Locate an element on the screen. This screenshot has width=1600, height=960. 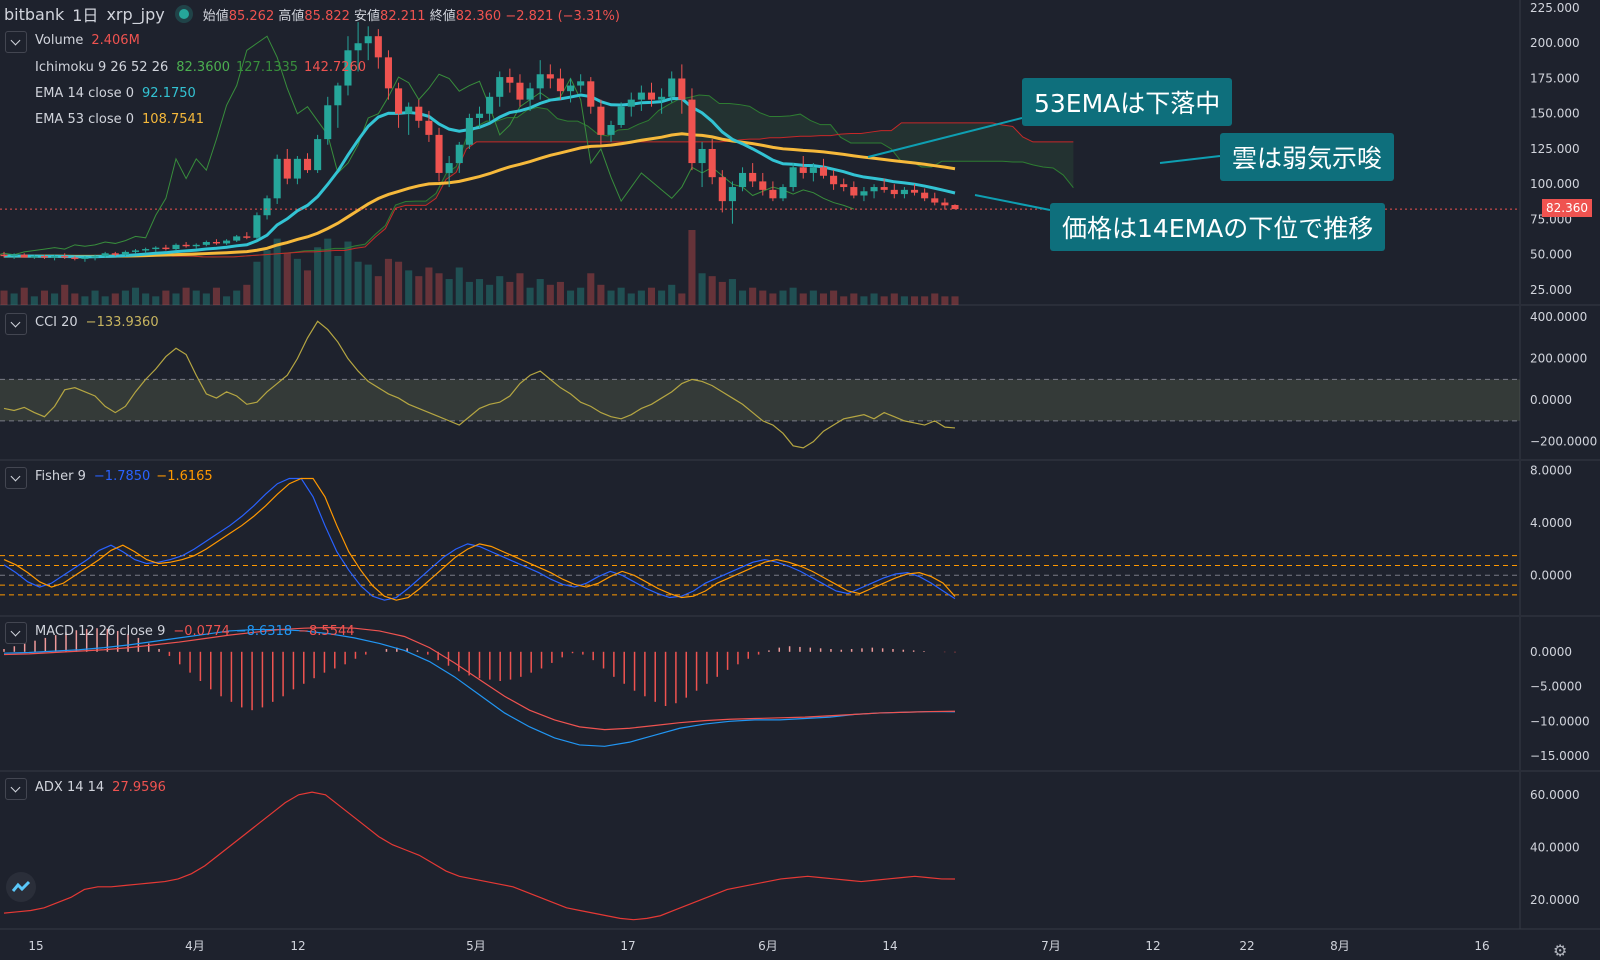
y-tick-label-fisher: 0.0000 is located at coordinates (1551, 575).